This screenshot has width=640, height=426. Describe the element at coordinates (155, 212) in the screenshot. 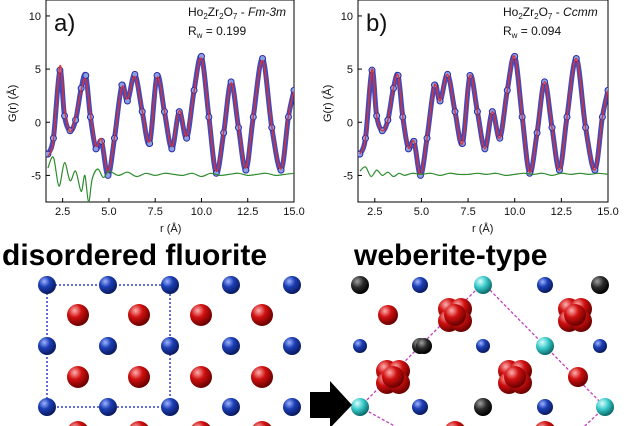

I see `x-tick-label: 7.5` at that location.